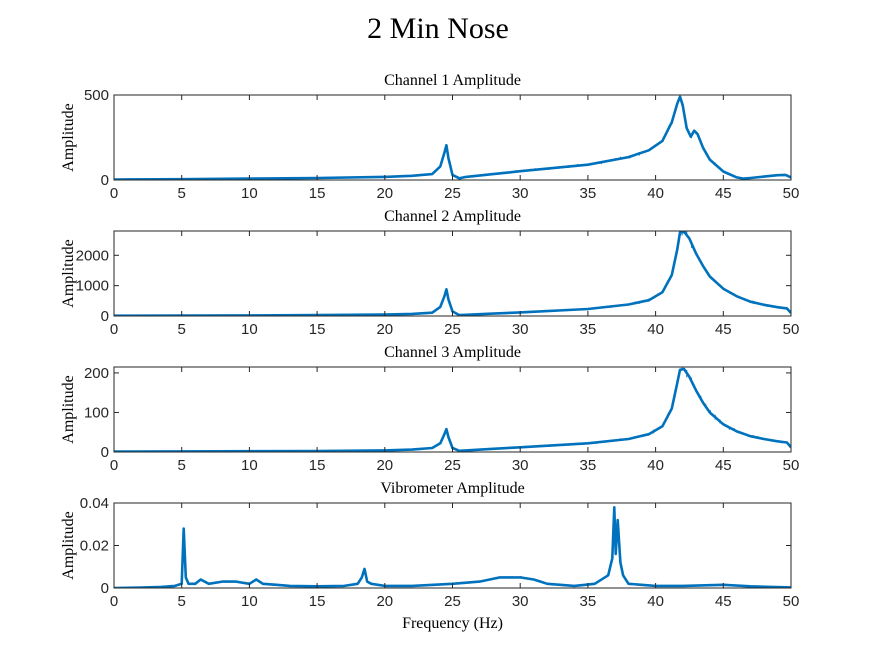 The image size is (875, 656). Describe the element at coordinates (96, 373) in the screenshot. I see `y-tick-label: 200` at that location.